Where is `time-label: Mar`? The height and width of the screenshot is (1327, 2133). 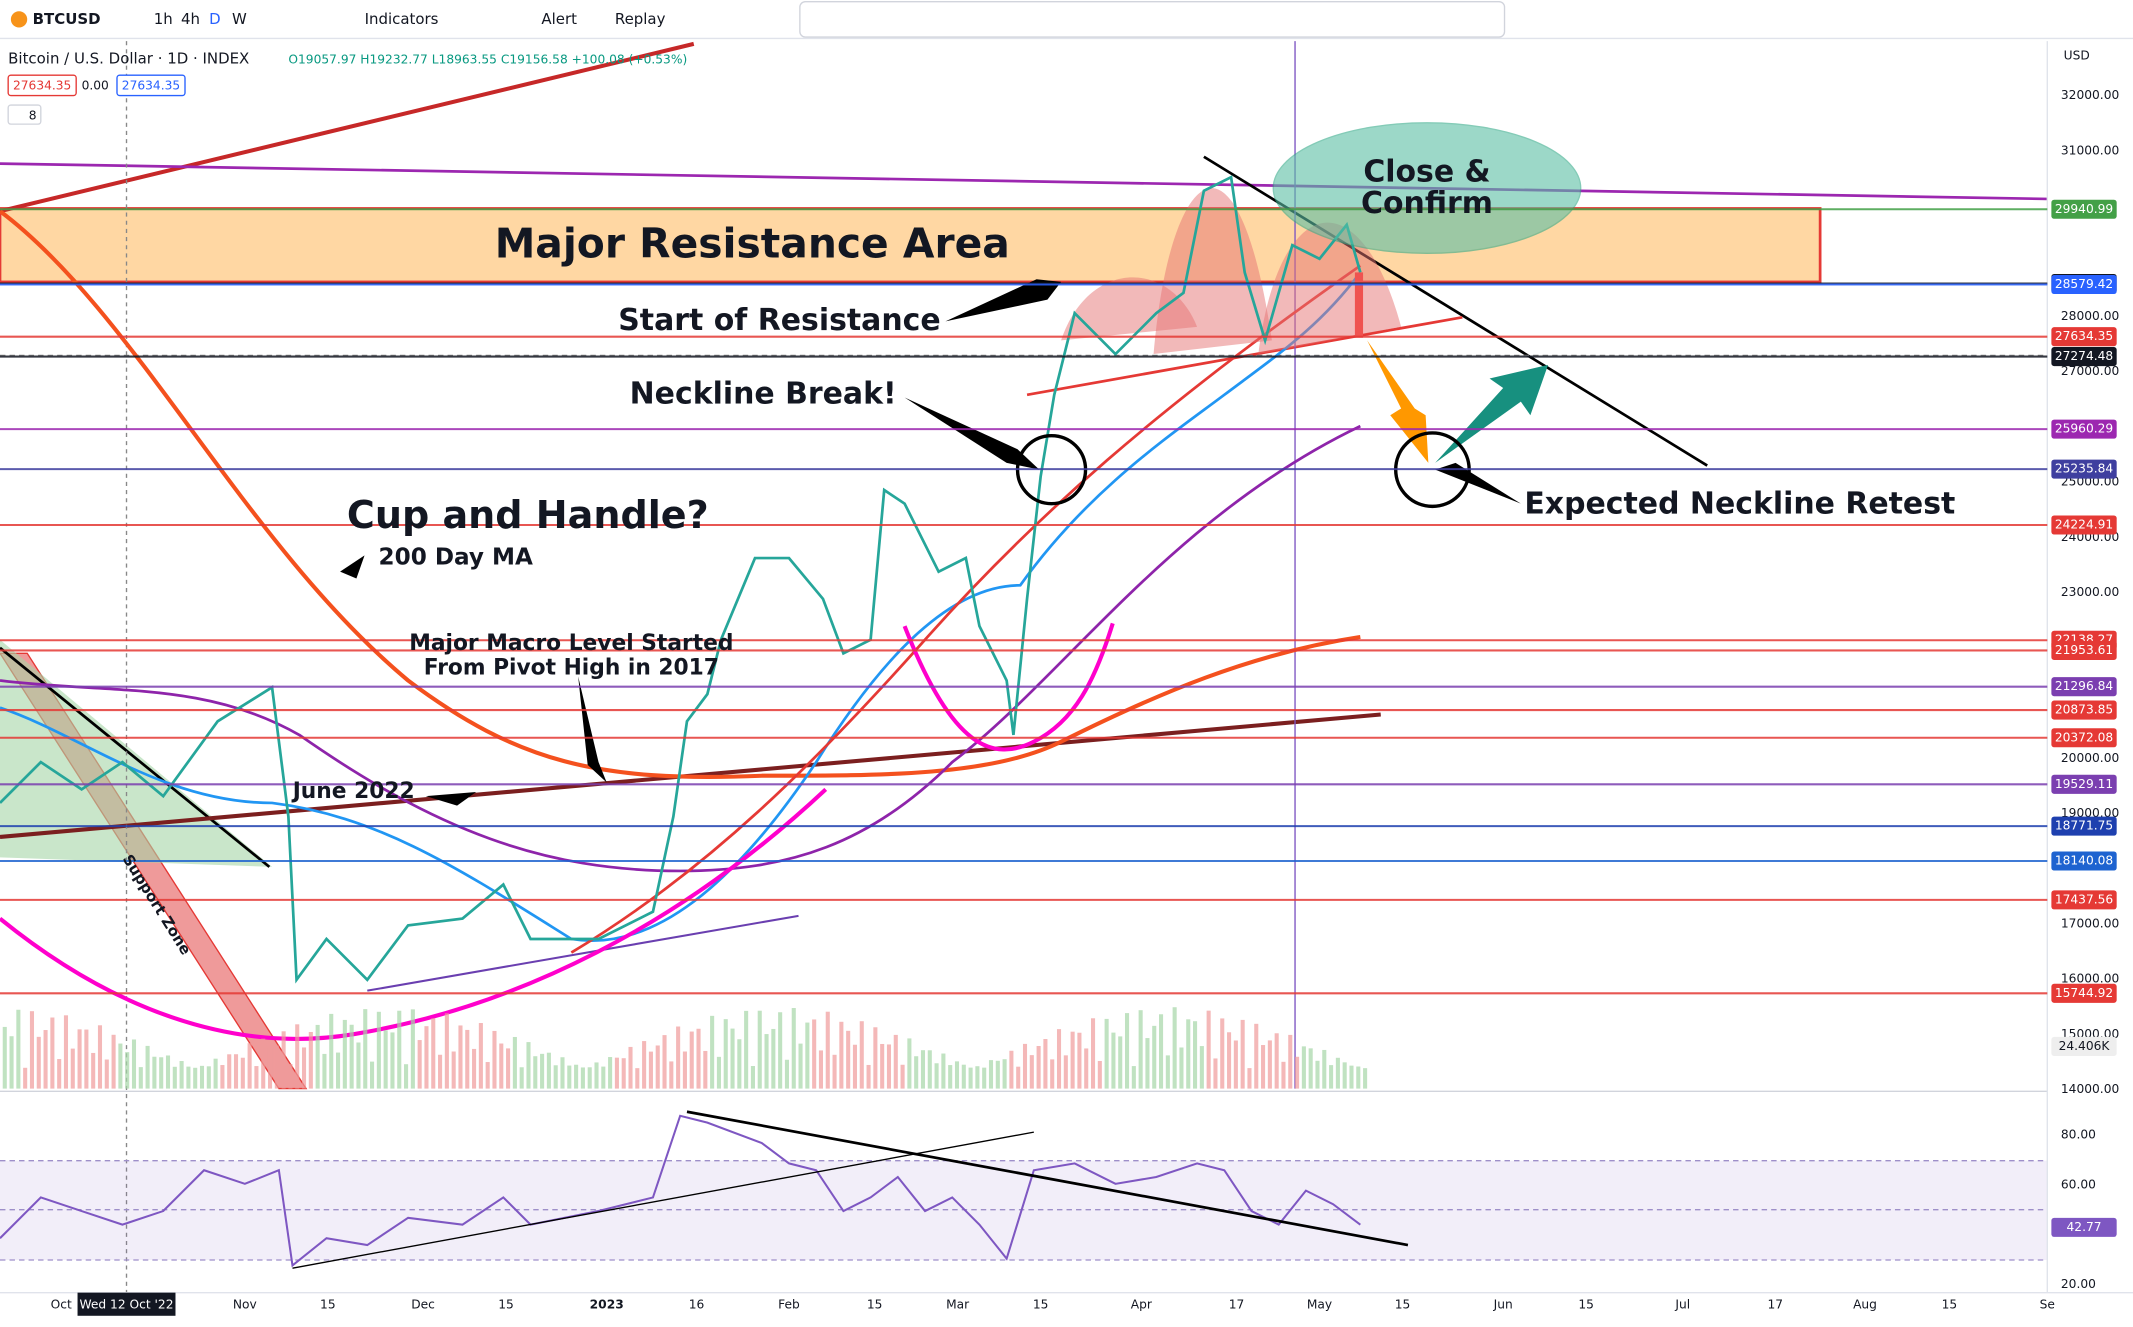
time-label: Mar is located at coordinates (958, 1304).